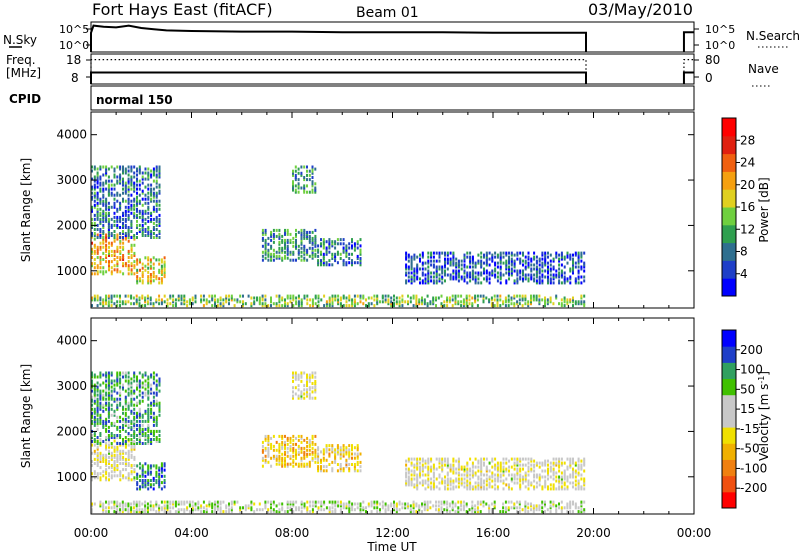 The width and height of the screenshot is (800, 554). What do you see at coordinates (71, 225) in the screenshot?
I see `ytick-label: 2000` at bounding box center [71, 225].